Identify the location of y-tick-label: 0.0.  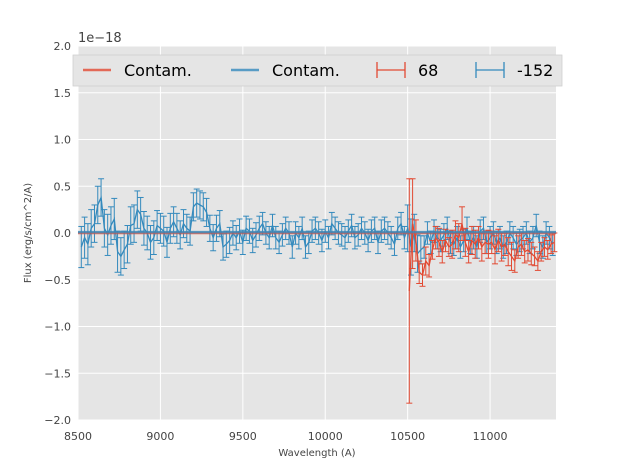
(63, 233).